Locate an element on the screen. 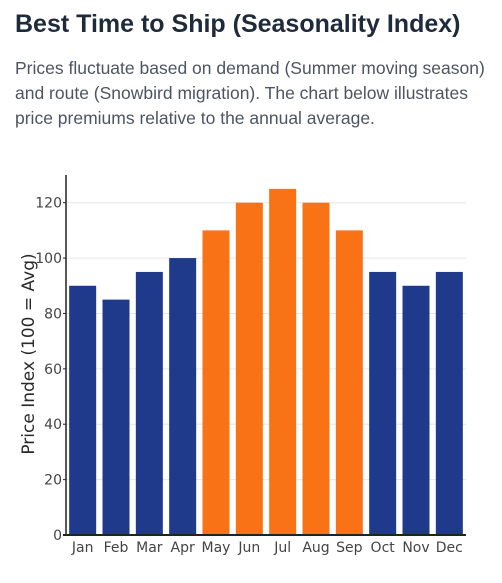 The image size is (502, 583). bar-dec is located at coordinates (449, 403).